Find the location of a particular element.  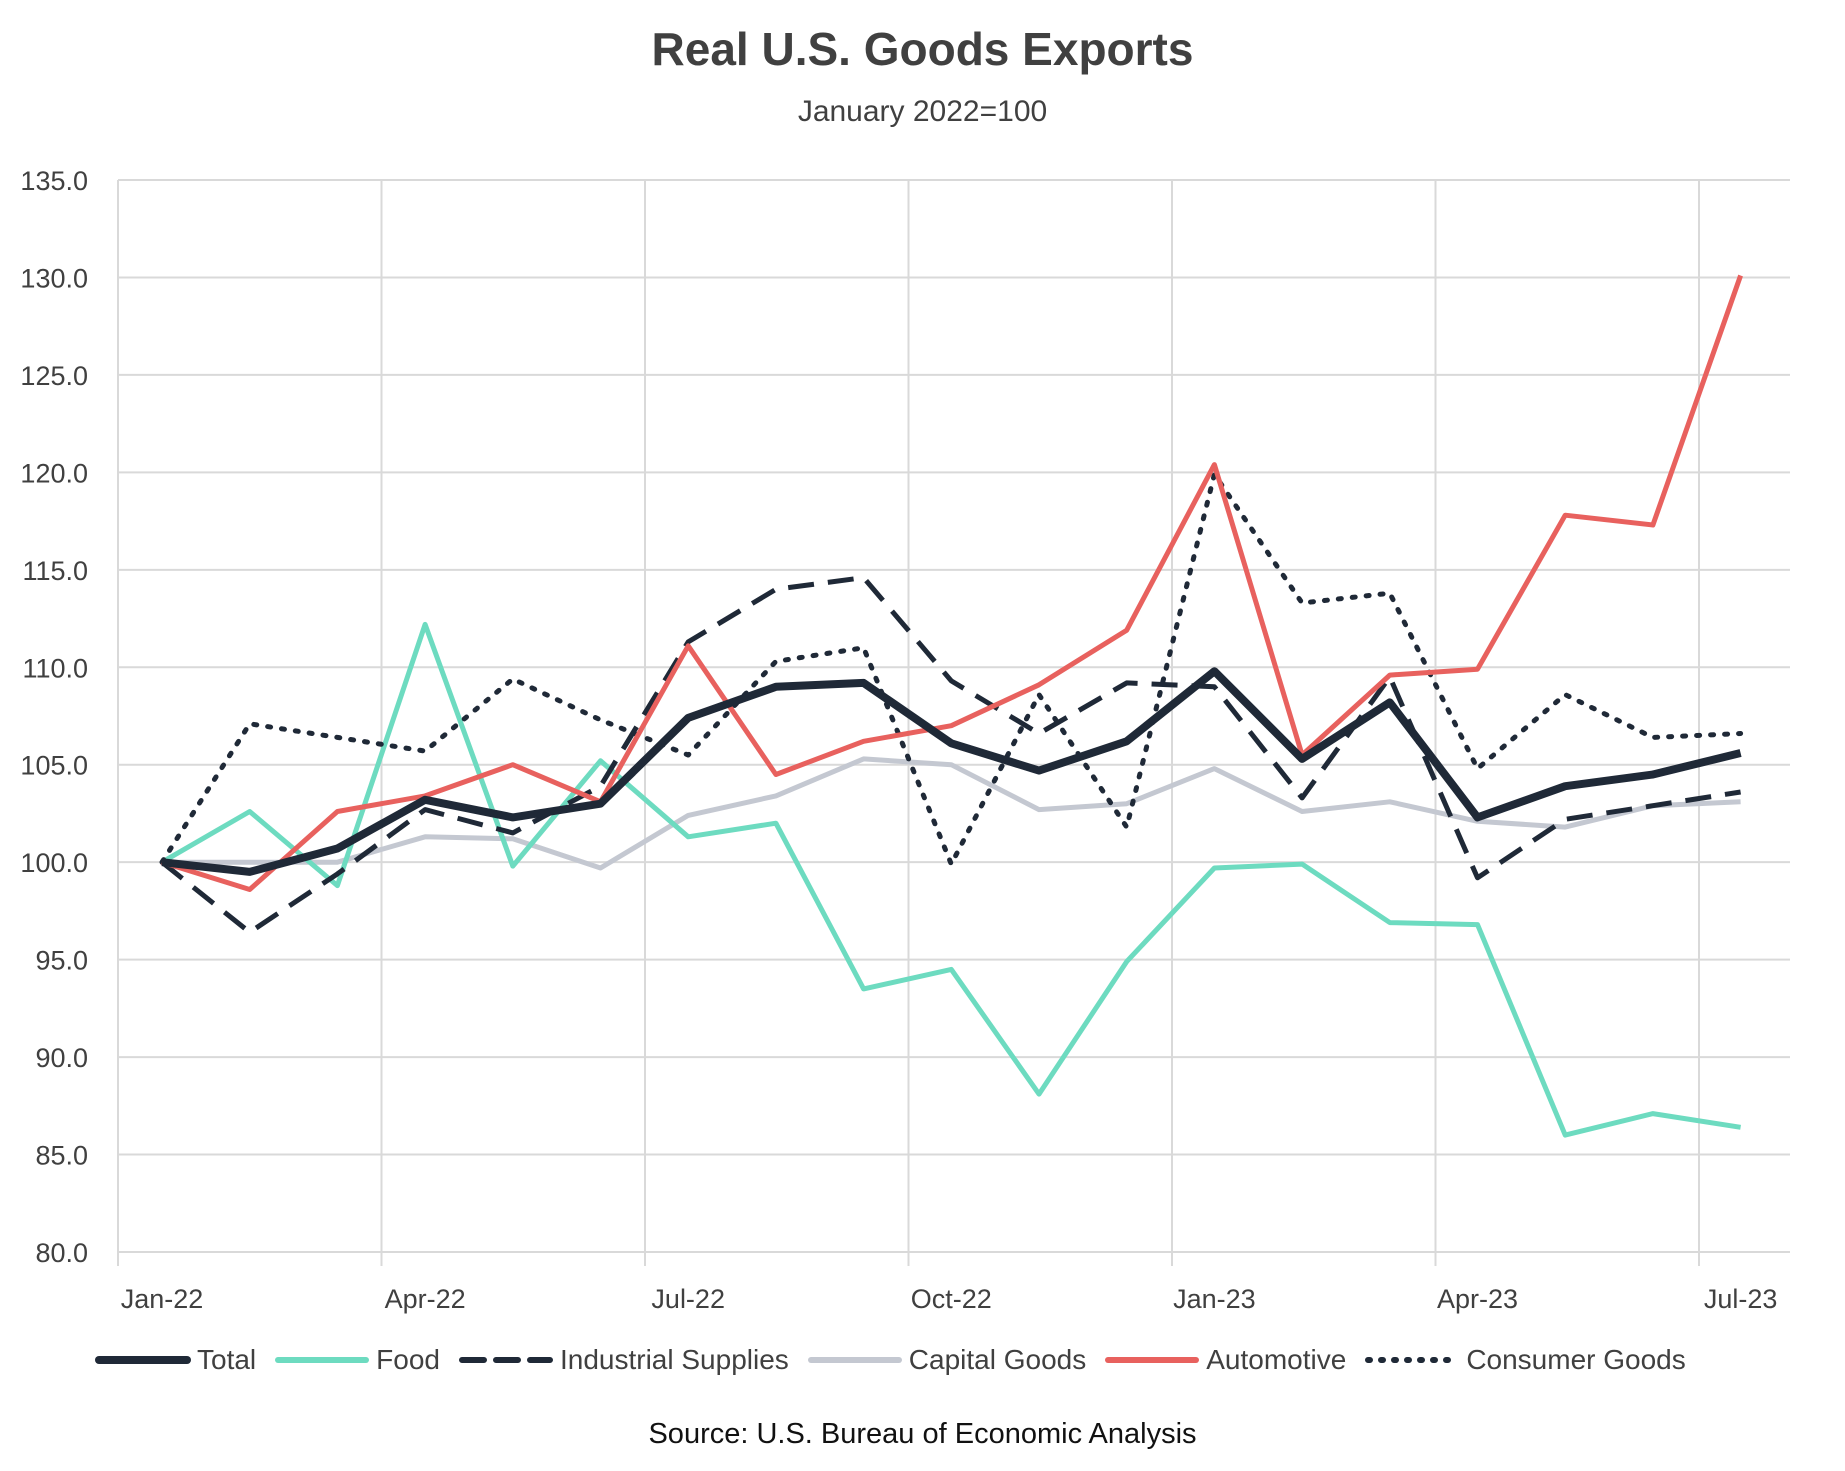

y-tick-label: 120.0 is located at coordinates (54, 473).